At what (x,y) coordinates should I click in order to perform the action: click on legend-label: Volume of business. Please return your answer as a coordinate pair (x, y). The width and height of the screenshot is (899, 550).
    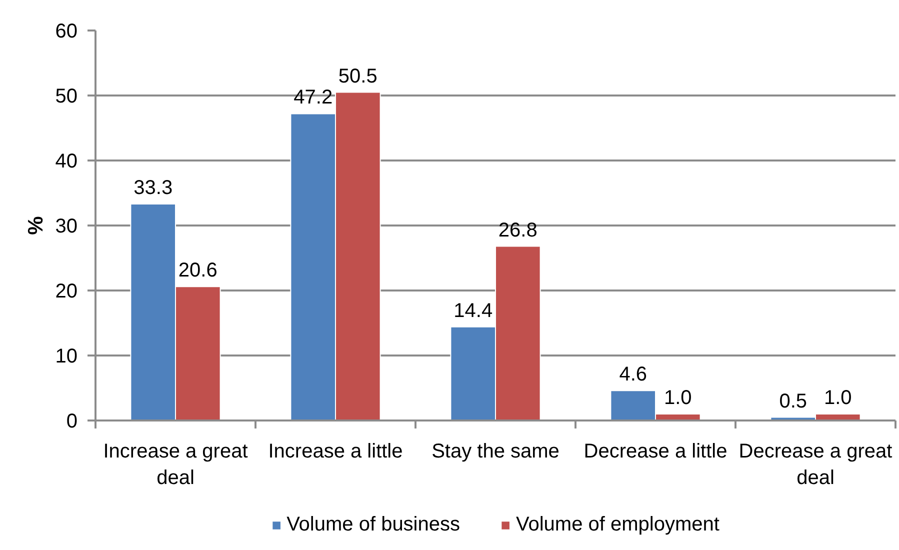
    Looking at the image, I should click on (373, 525).